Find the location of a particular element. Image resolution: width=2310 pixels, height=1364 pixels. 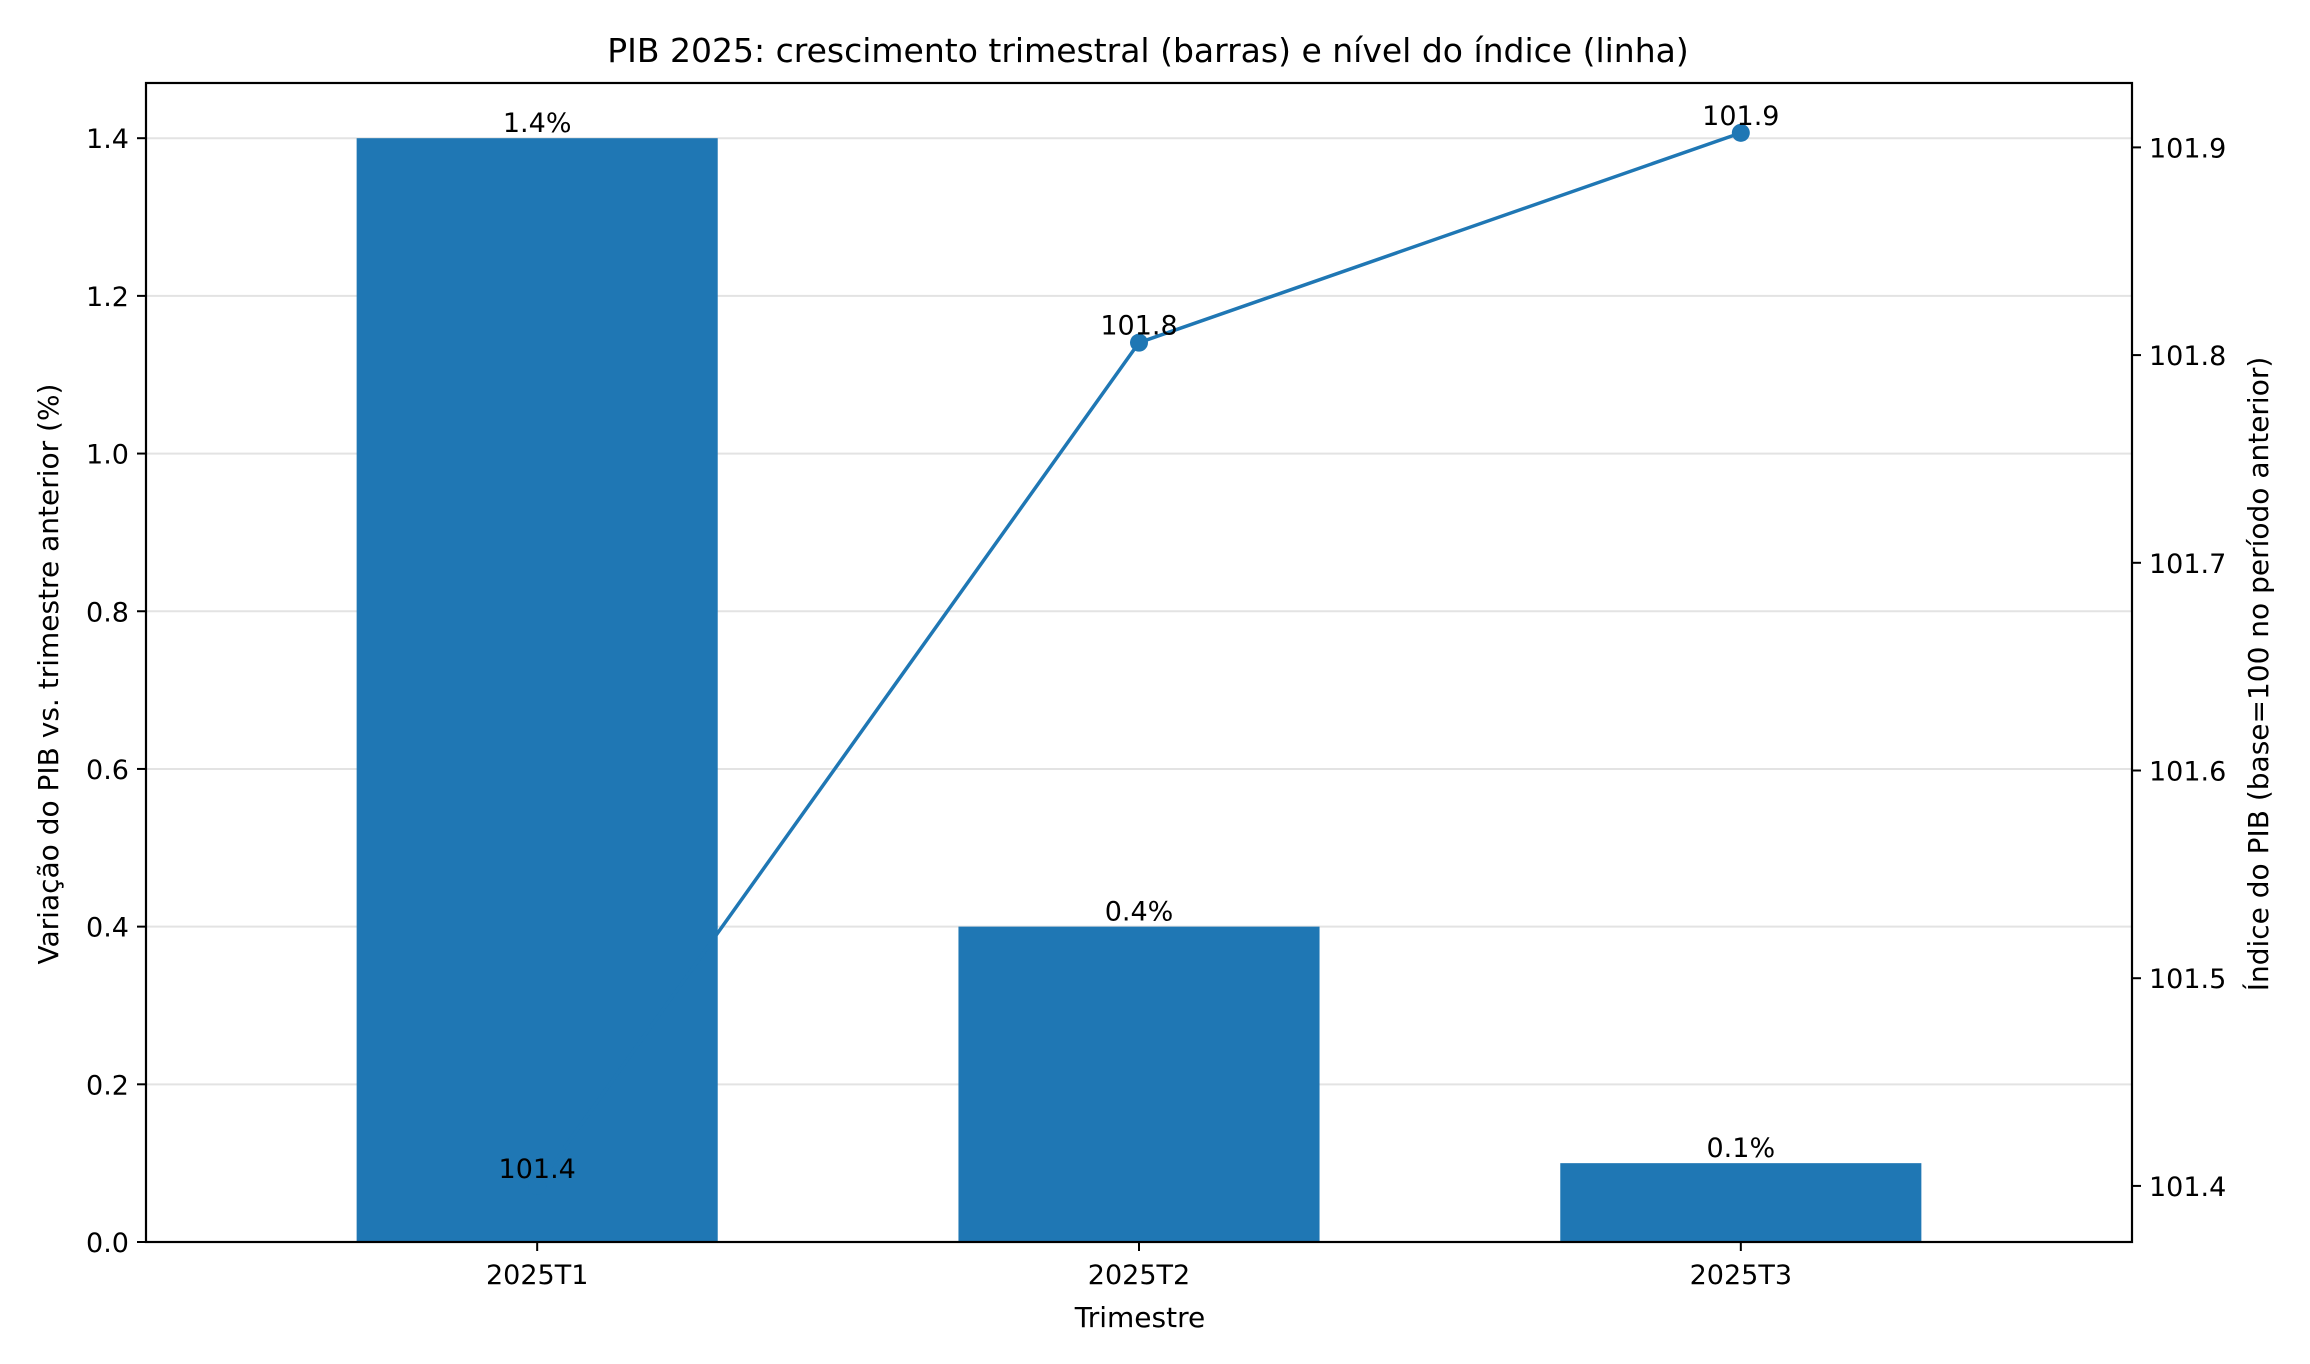

y-tick-label: 0.4 is located at coordinates (107, 928).